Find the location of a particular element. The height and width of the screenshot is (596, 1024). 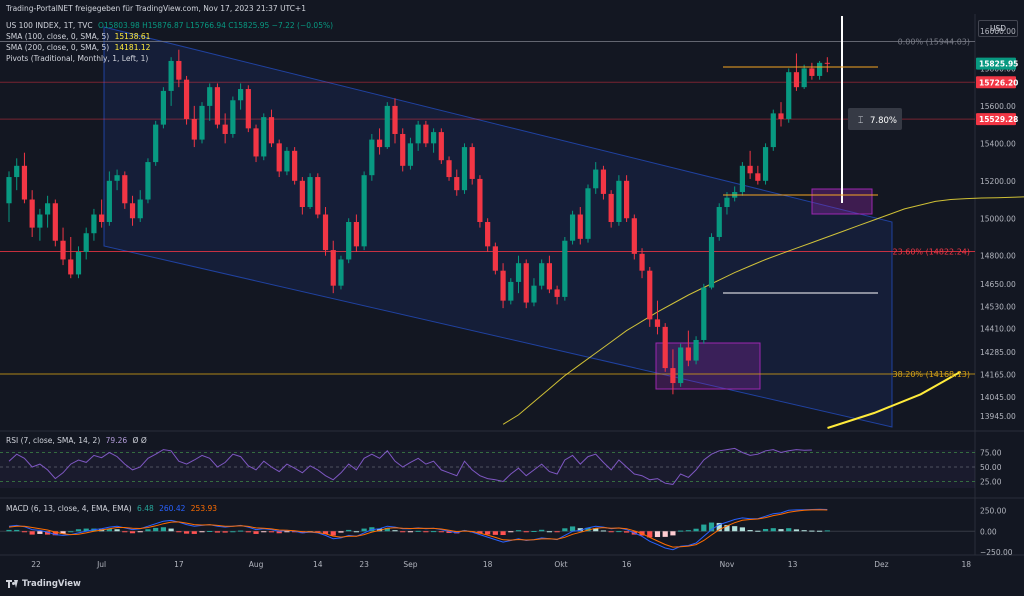

sma100-legend: SMA (100, close, 0, SMA, 5) 15138.61 is located at coordinates (79, 36).